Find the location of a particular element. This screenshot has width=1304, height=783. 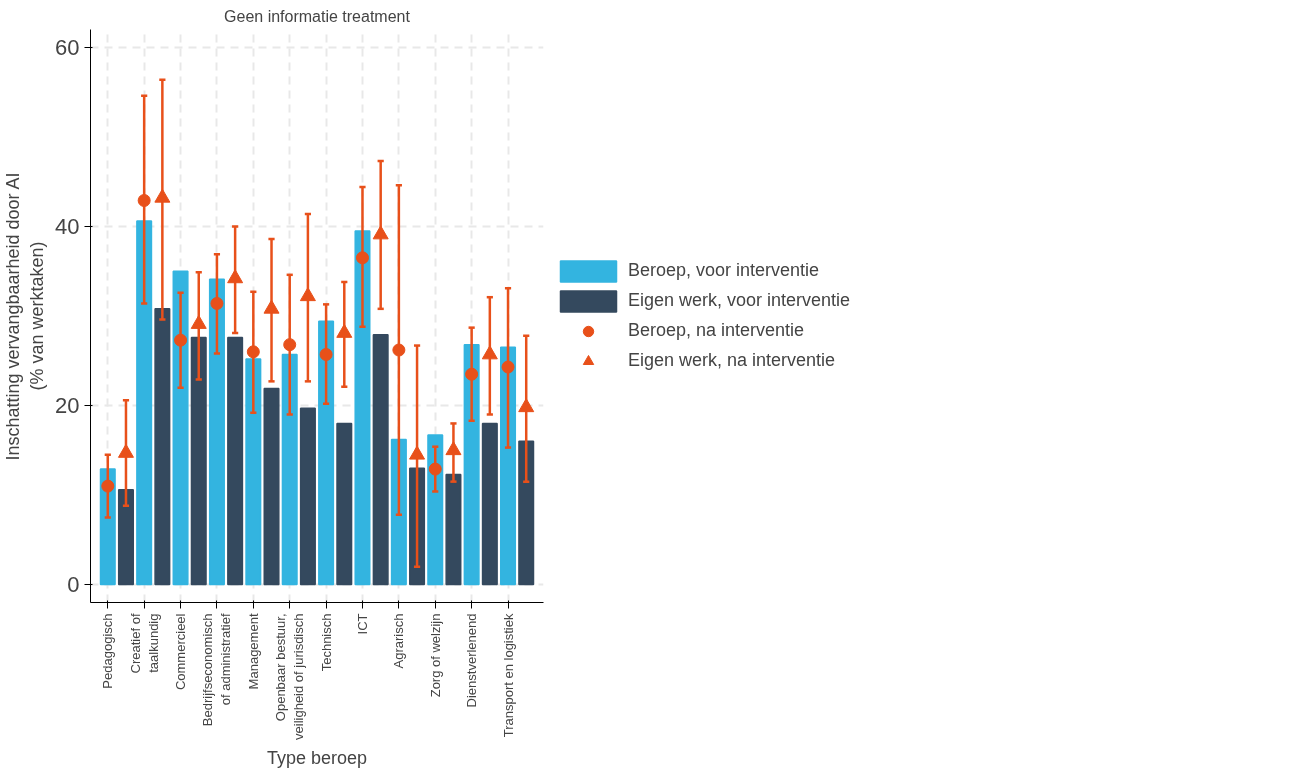

x-tick-label: Zorg of welzijn is located at coordinates (435, 655).